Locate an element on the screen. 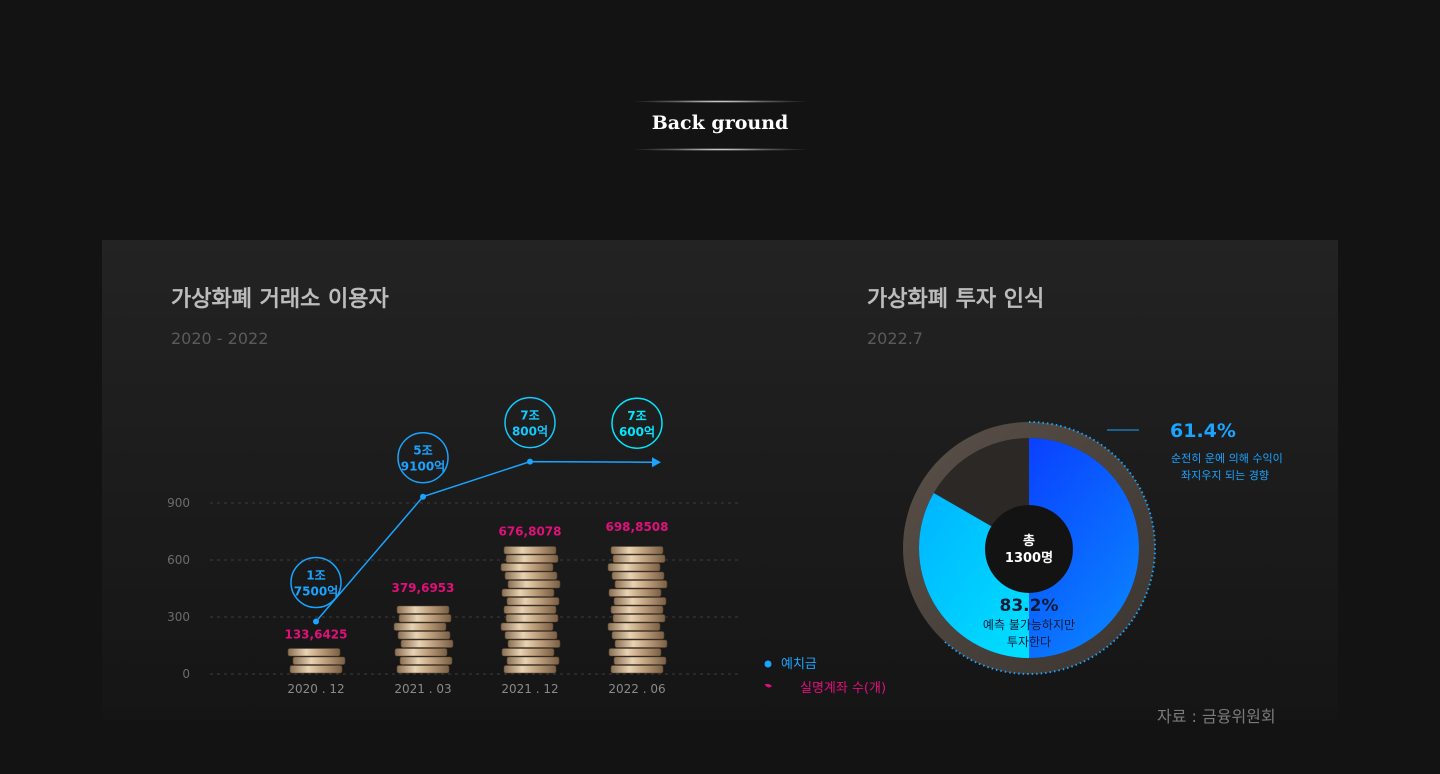 The height and width of the screenshot is (774, 1440). pie-dotted-outline is located at coordinates (1050, 548).